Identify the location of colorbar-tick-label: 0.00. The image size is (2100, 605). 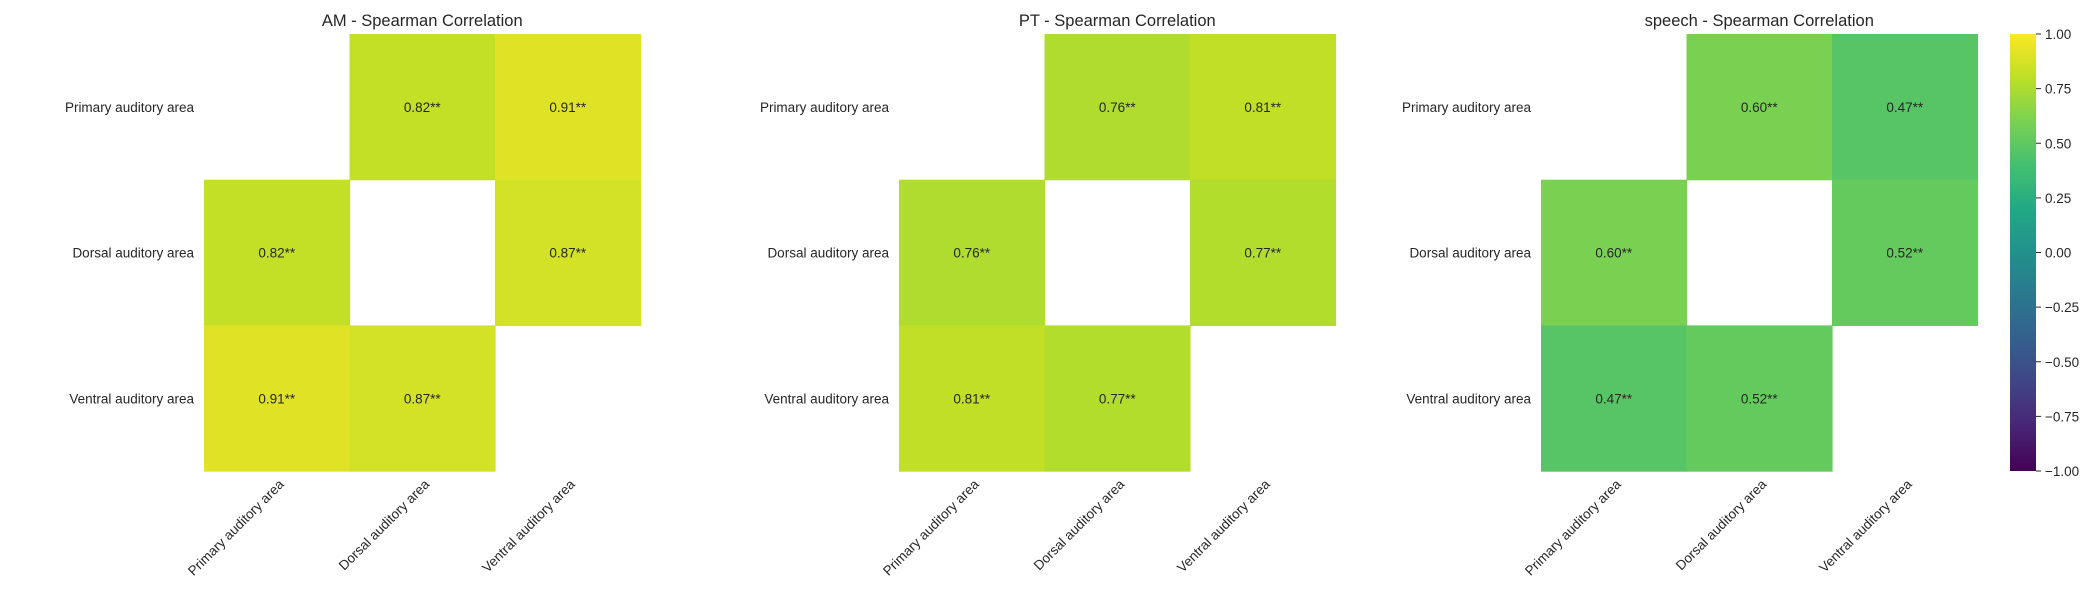
(2058, 253).